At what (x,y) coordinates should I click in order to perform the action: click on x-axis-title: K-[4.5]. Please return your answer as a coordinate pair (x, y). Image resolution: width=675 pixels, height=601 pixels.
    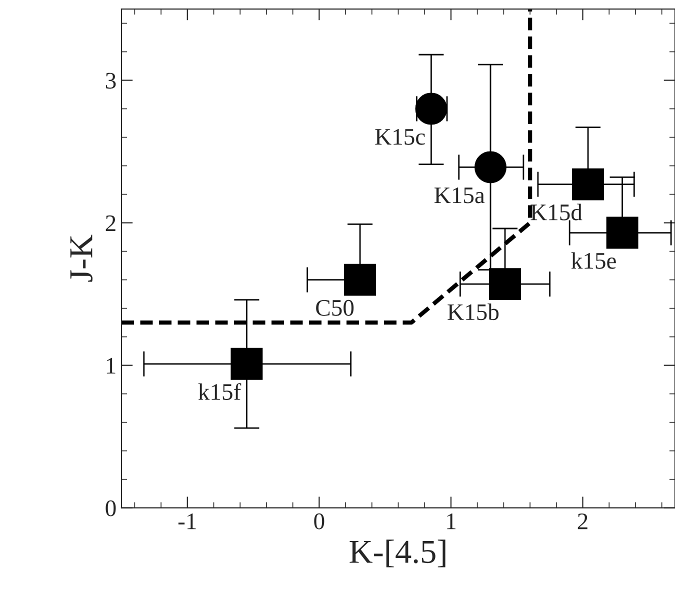
    Looking at the image, I should click on (398, 554).